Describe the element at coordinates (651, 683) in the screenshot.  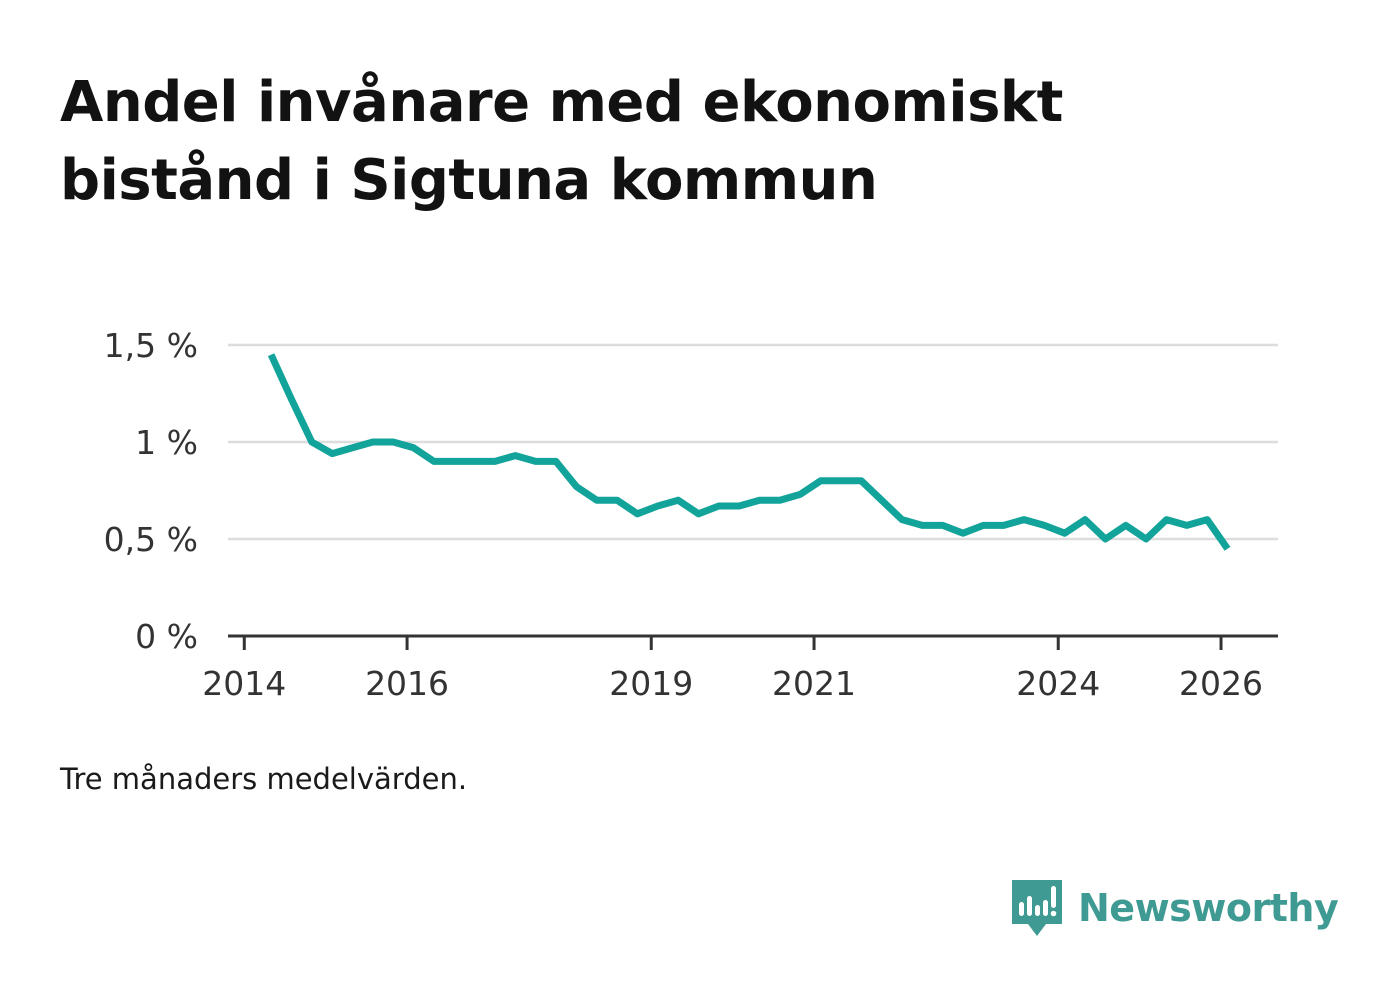
I see `x-tick-label: 2019` at that location.